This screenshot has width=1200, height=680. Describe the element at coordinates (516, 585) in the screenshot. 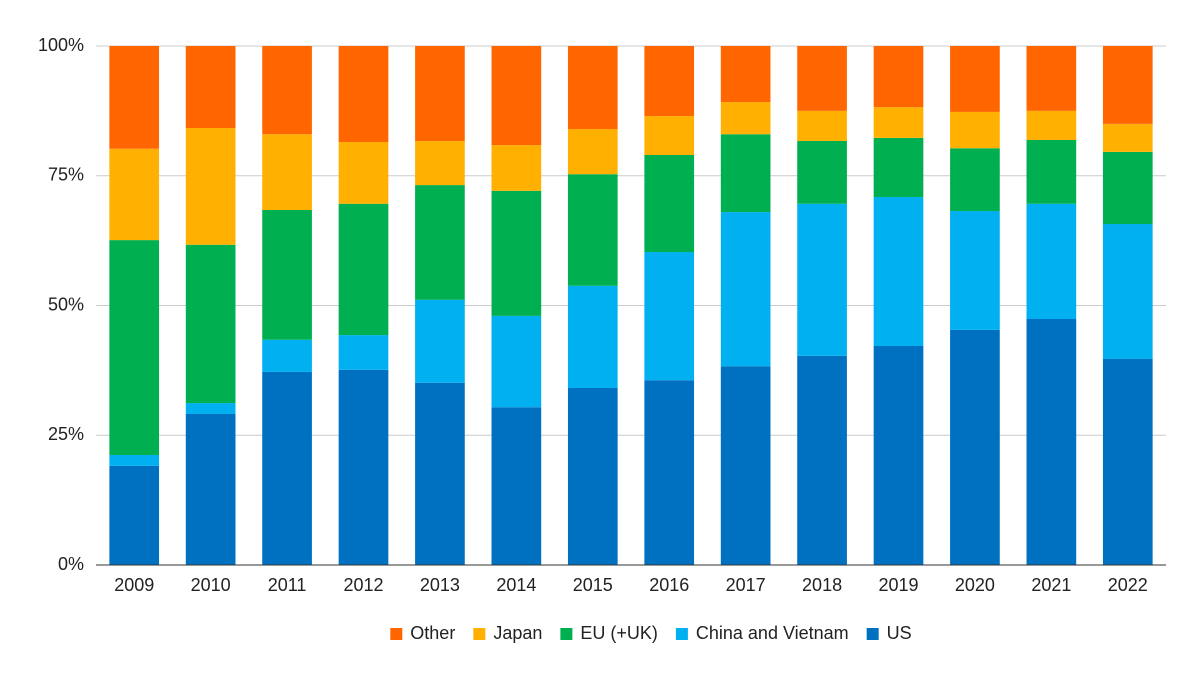

I see `x-tick-label: 2014` at that location.